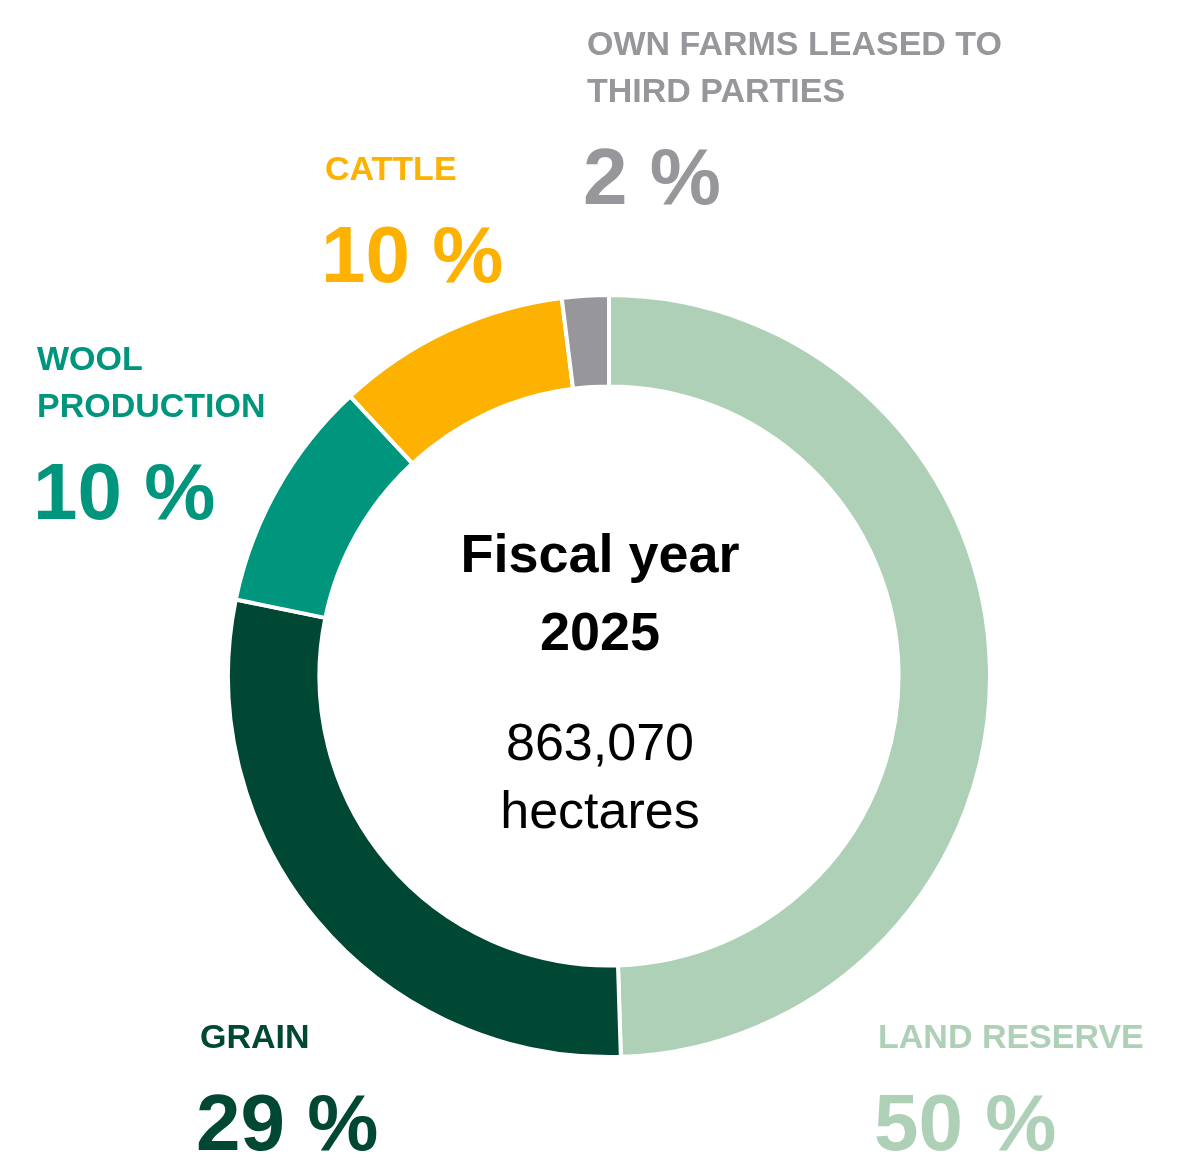 The image size is (1184, 1162). I want to click on slice-label: LAND RESERVE, so click(1011, 1036).